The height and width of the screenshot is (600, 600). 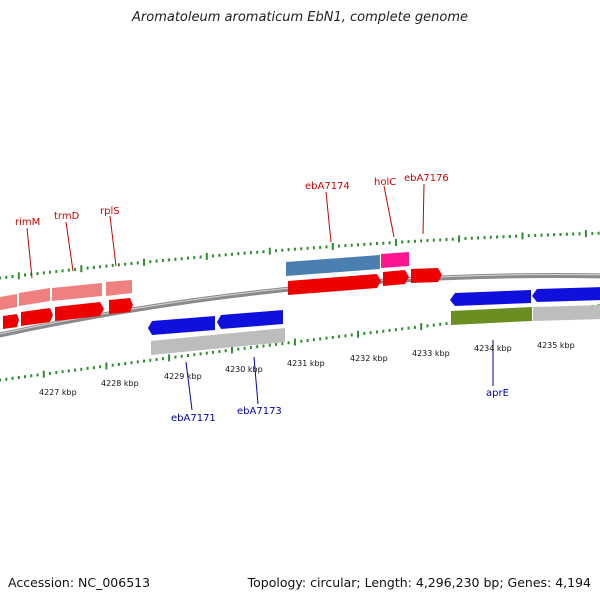 What do you see at coordinates (426, 275) in the screenshot?
I see `feature-ebA7176-cds` at bounding box center [426, 275].